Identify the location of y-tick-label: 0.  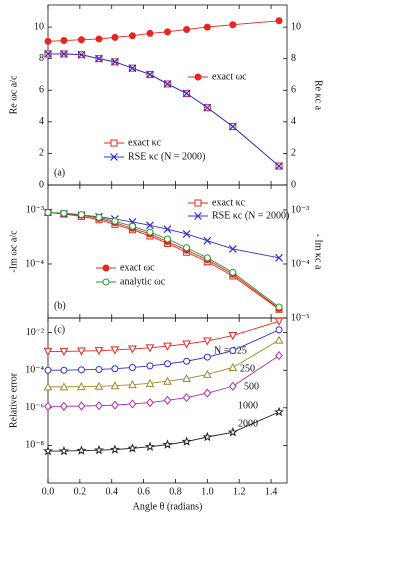
(41, 184).